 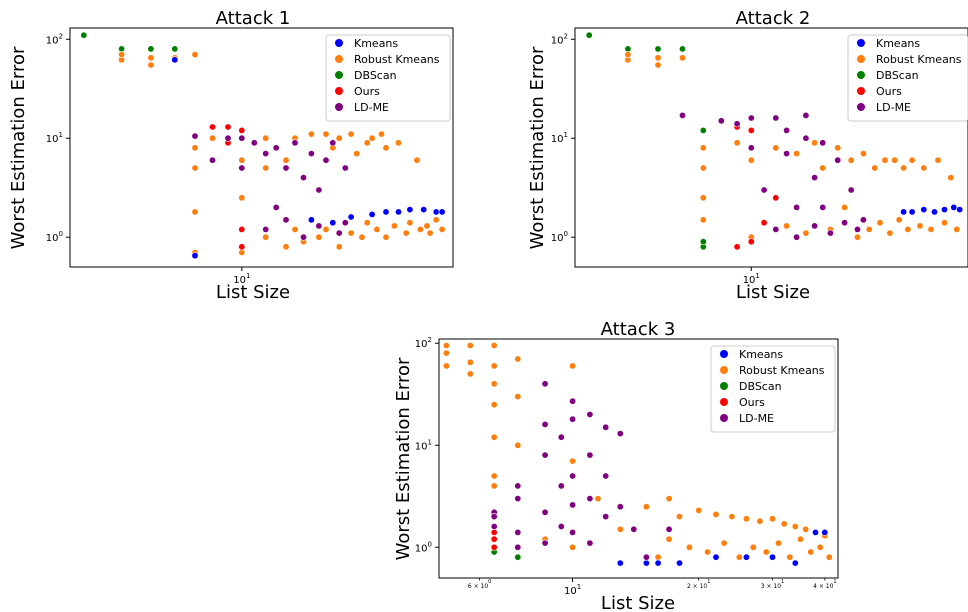 What do you see at coordinates (772, 584) in the screenshot?
I see `x-minor-tick-label: 3 × 10¹` at bounding box center [772, 584].